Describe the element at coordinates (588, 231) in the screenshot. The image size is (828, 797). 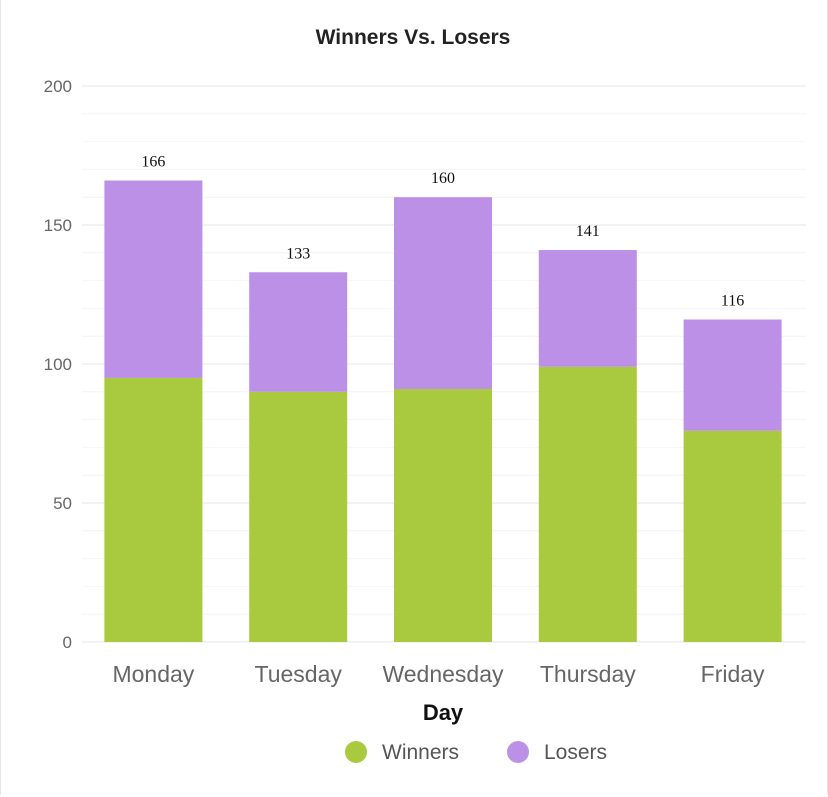
I see `total-label: 141` at that location.